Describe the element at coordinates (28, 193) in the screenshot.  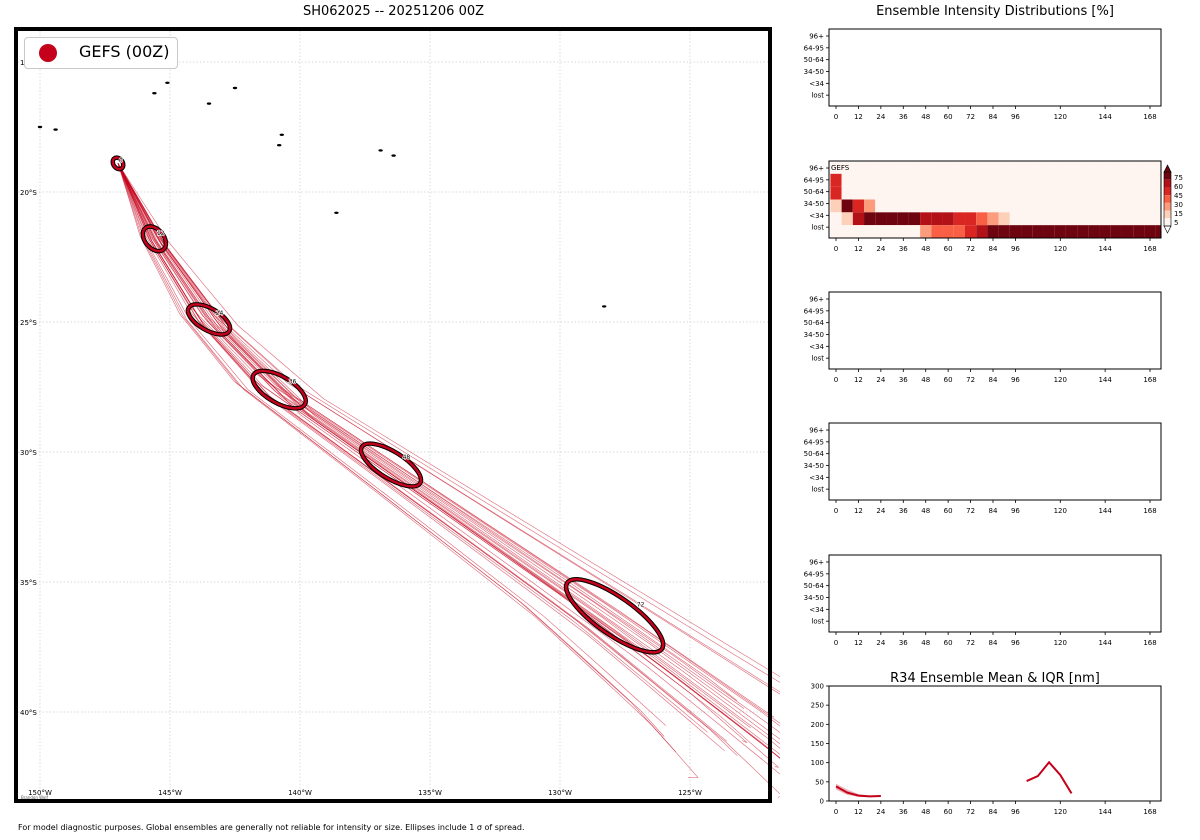
I see `lat-tick-label: 20°S` at that location.